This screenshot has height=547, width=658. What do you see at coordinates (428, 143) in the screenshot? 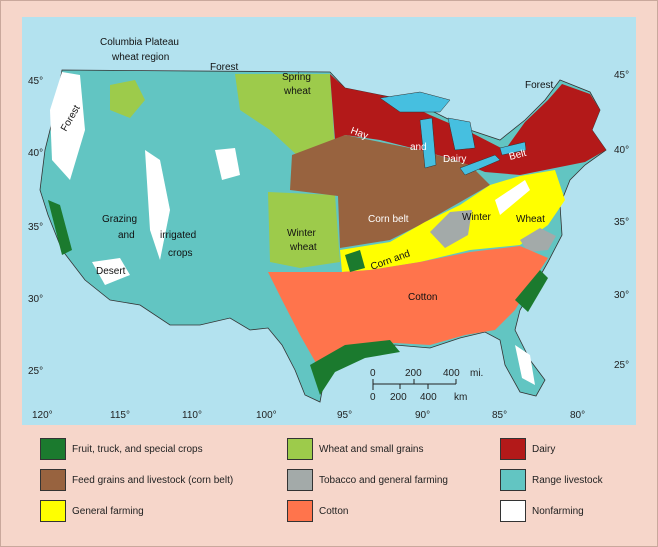
I see `lake-michigan` at bounding box center [428, 143].